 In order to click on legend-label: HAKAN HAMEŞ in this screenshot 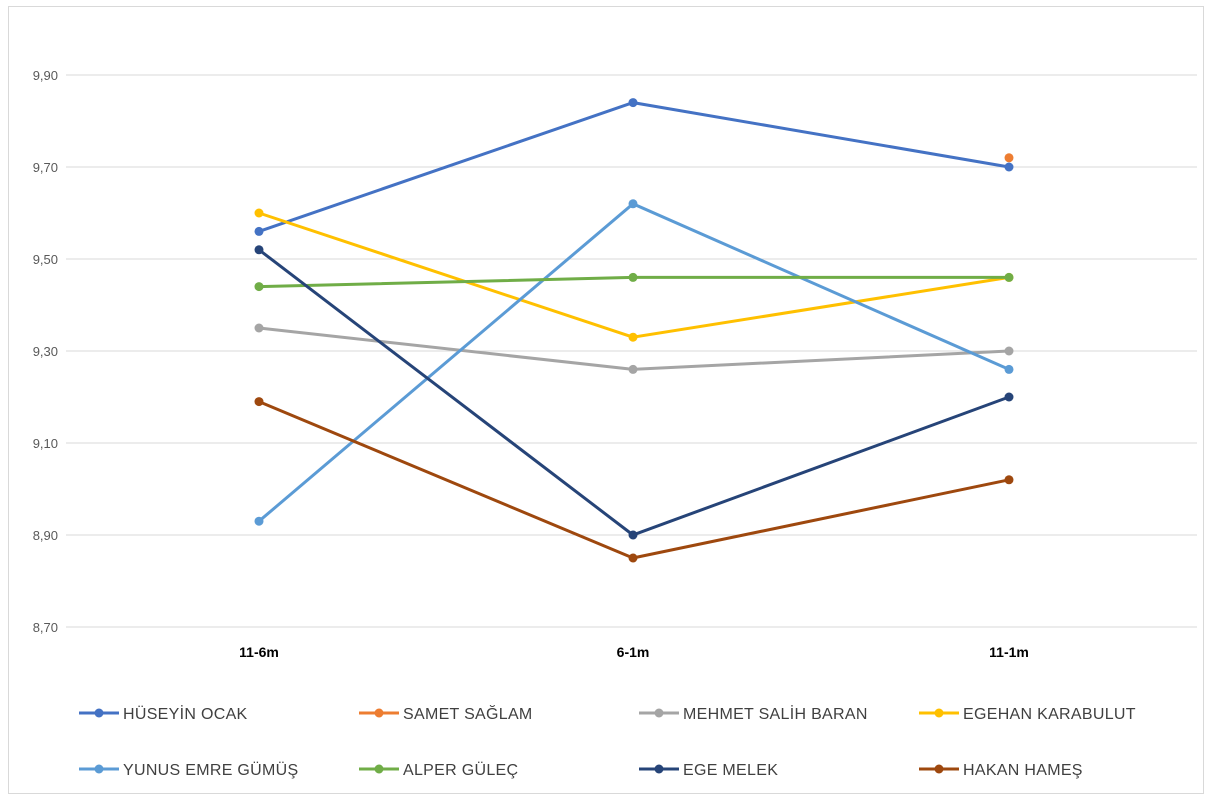, I will do `click(1023, 770)`.